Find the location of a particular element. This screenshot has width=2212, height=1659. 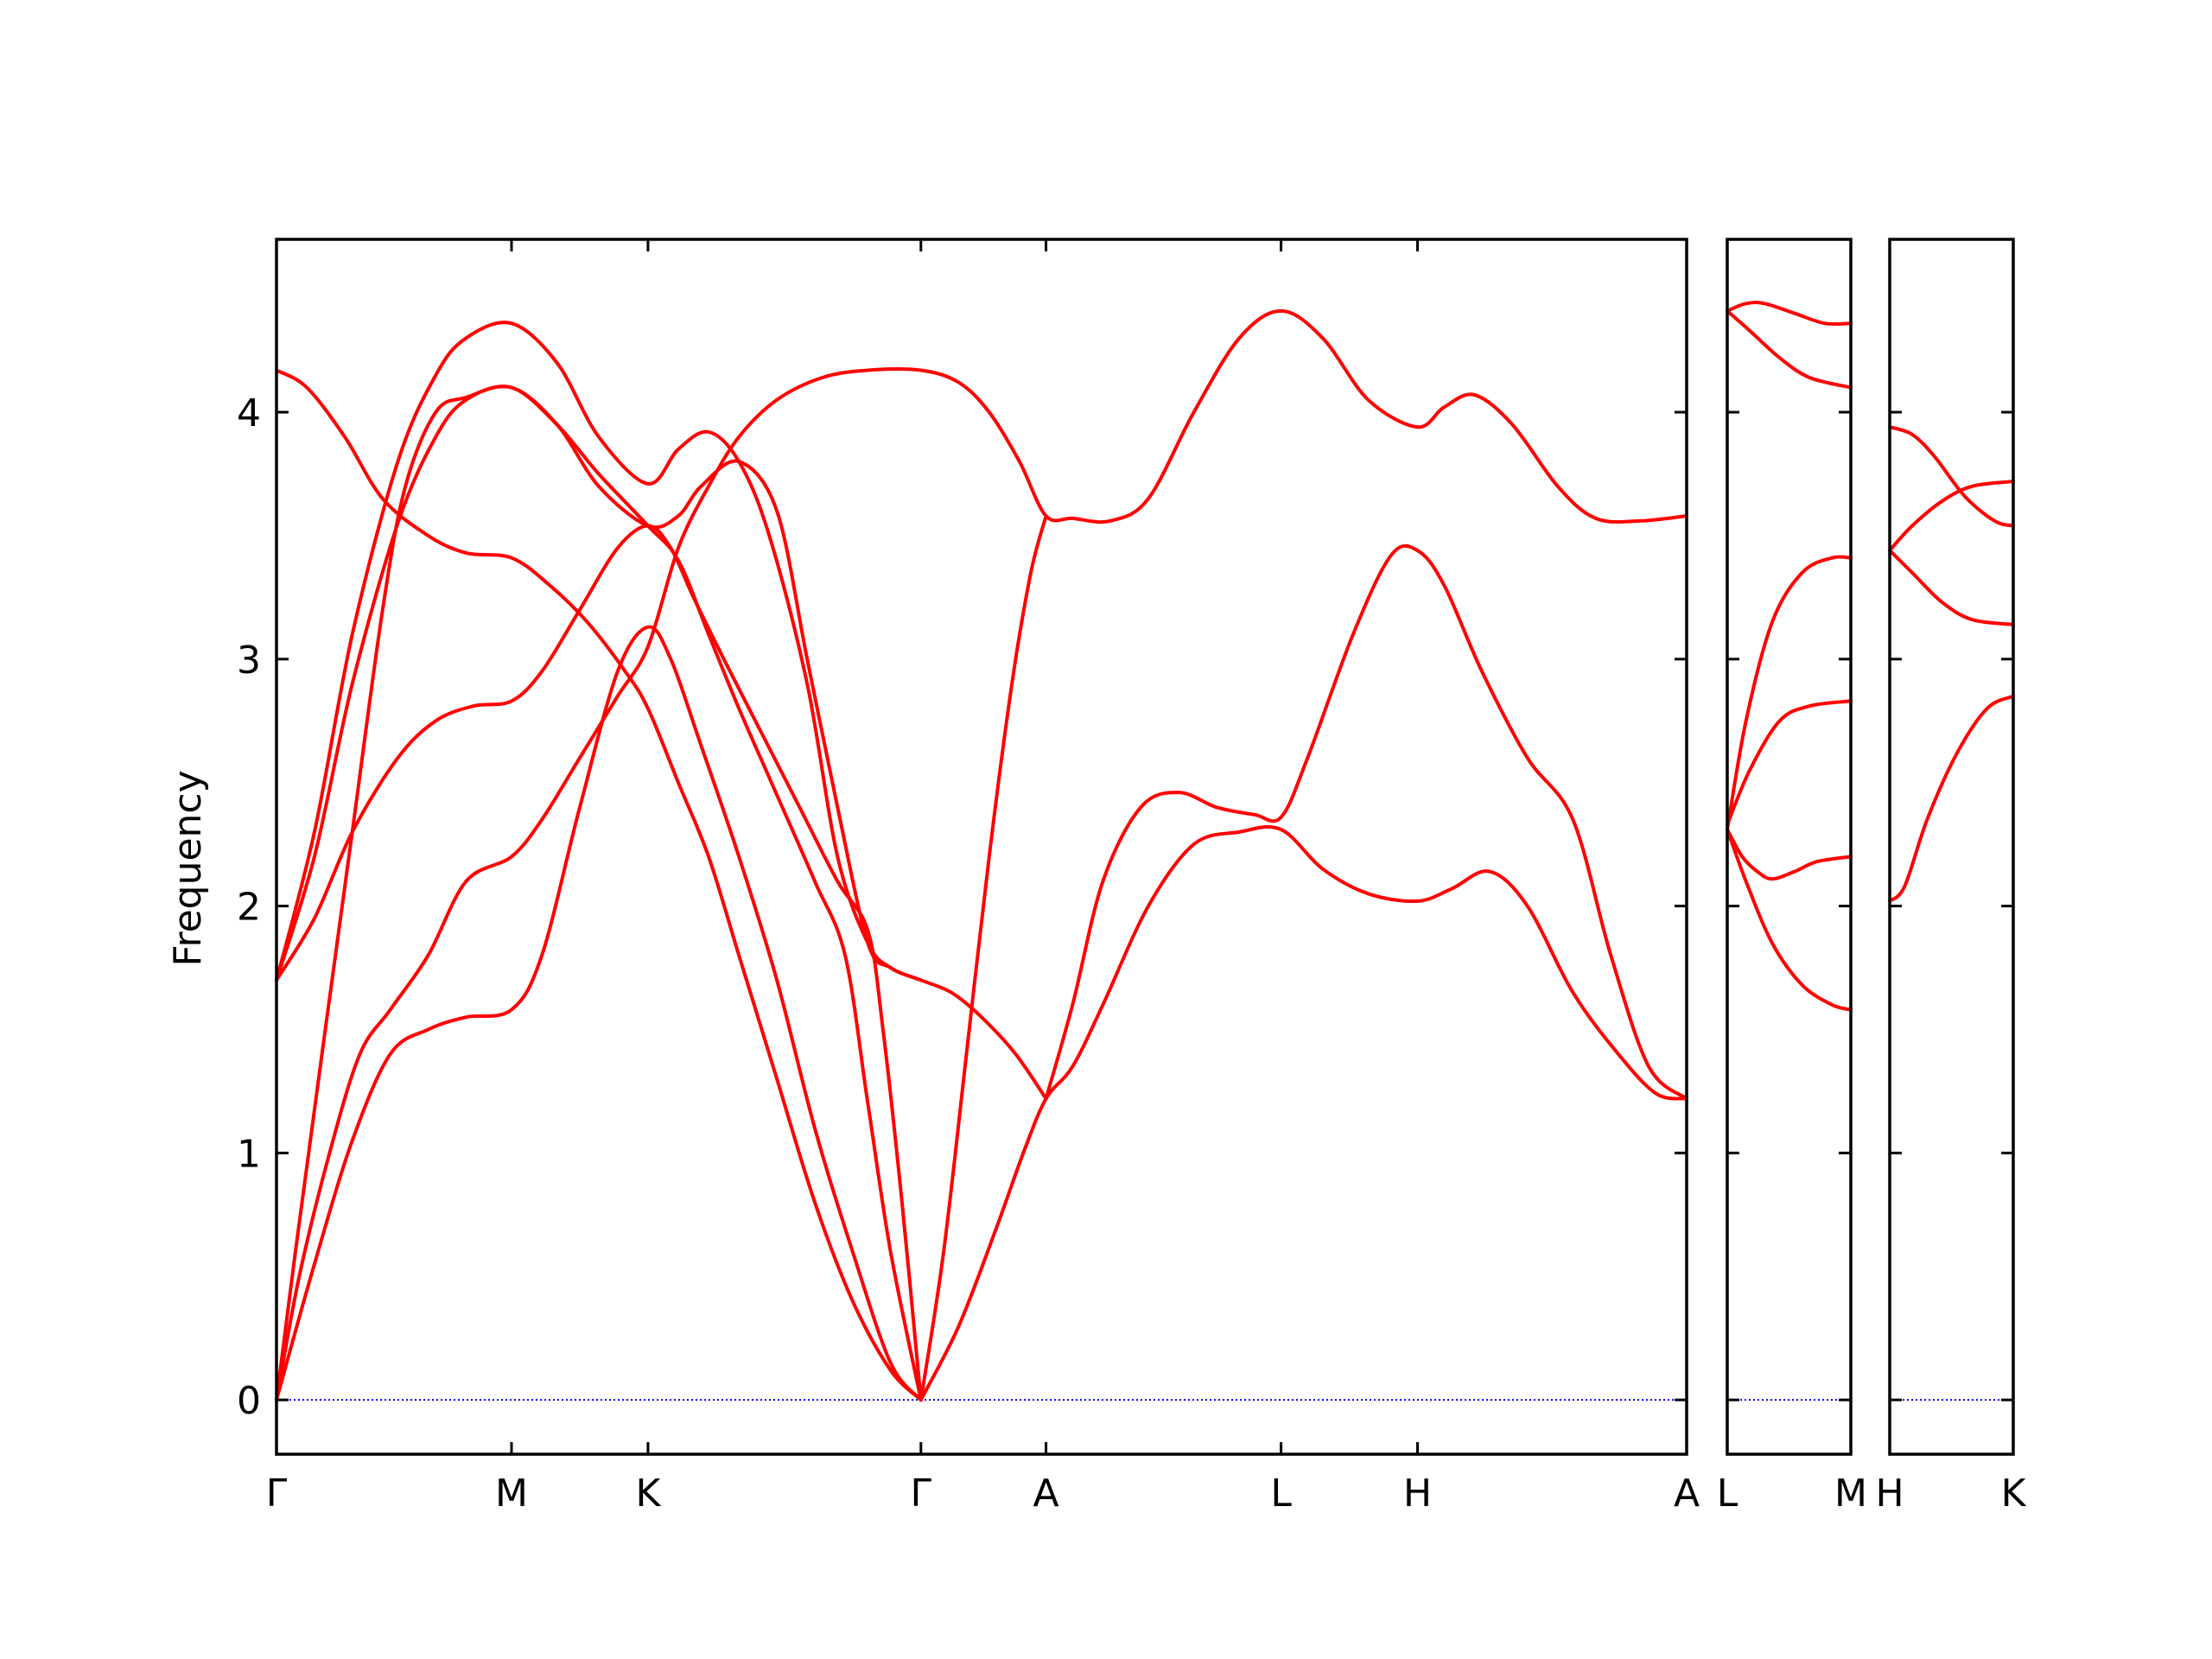

y-tick-label: 0 is located at coordinates (249, 1401).